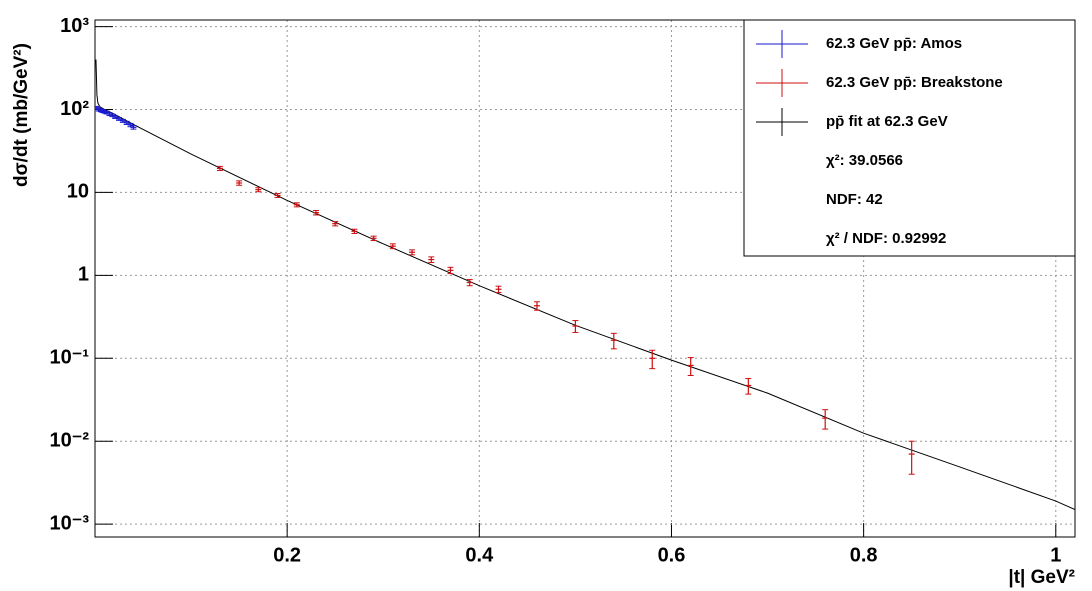 The height and width of the screenshot is (591, 1092). I want to click on legend-label: 62.3 GeV pp̄: Breakstone, so click(914, 82).